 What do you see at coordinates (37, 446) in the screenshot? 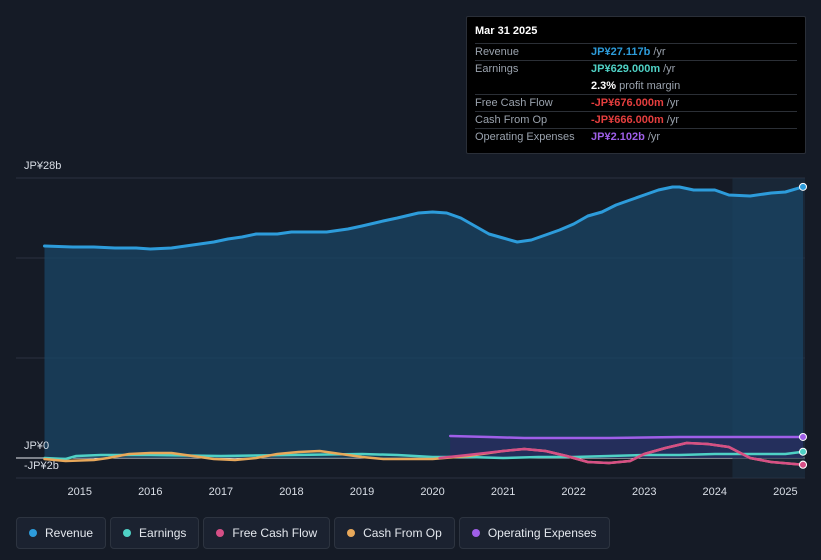
I see `y-label-zero: JP¥0` at bounding box center [37, 446].